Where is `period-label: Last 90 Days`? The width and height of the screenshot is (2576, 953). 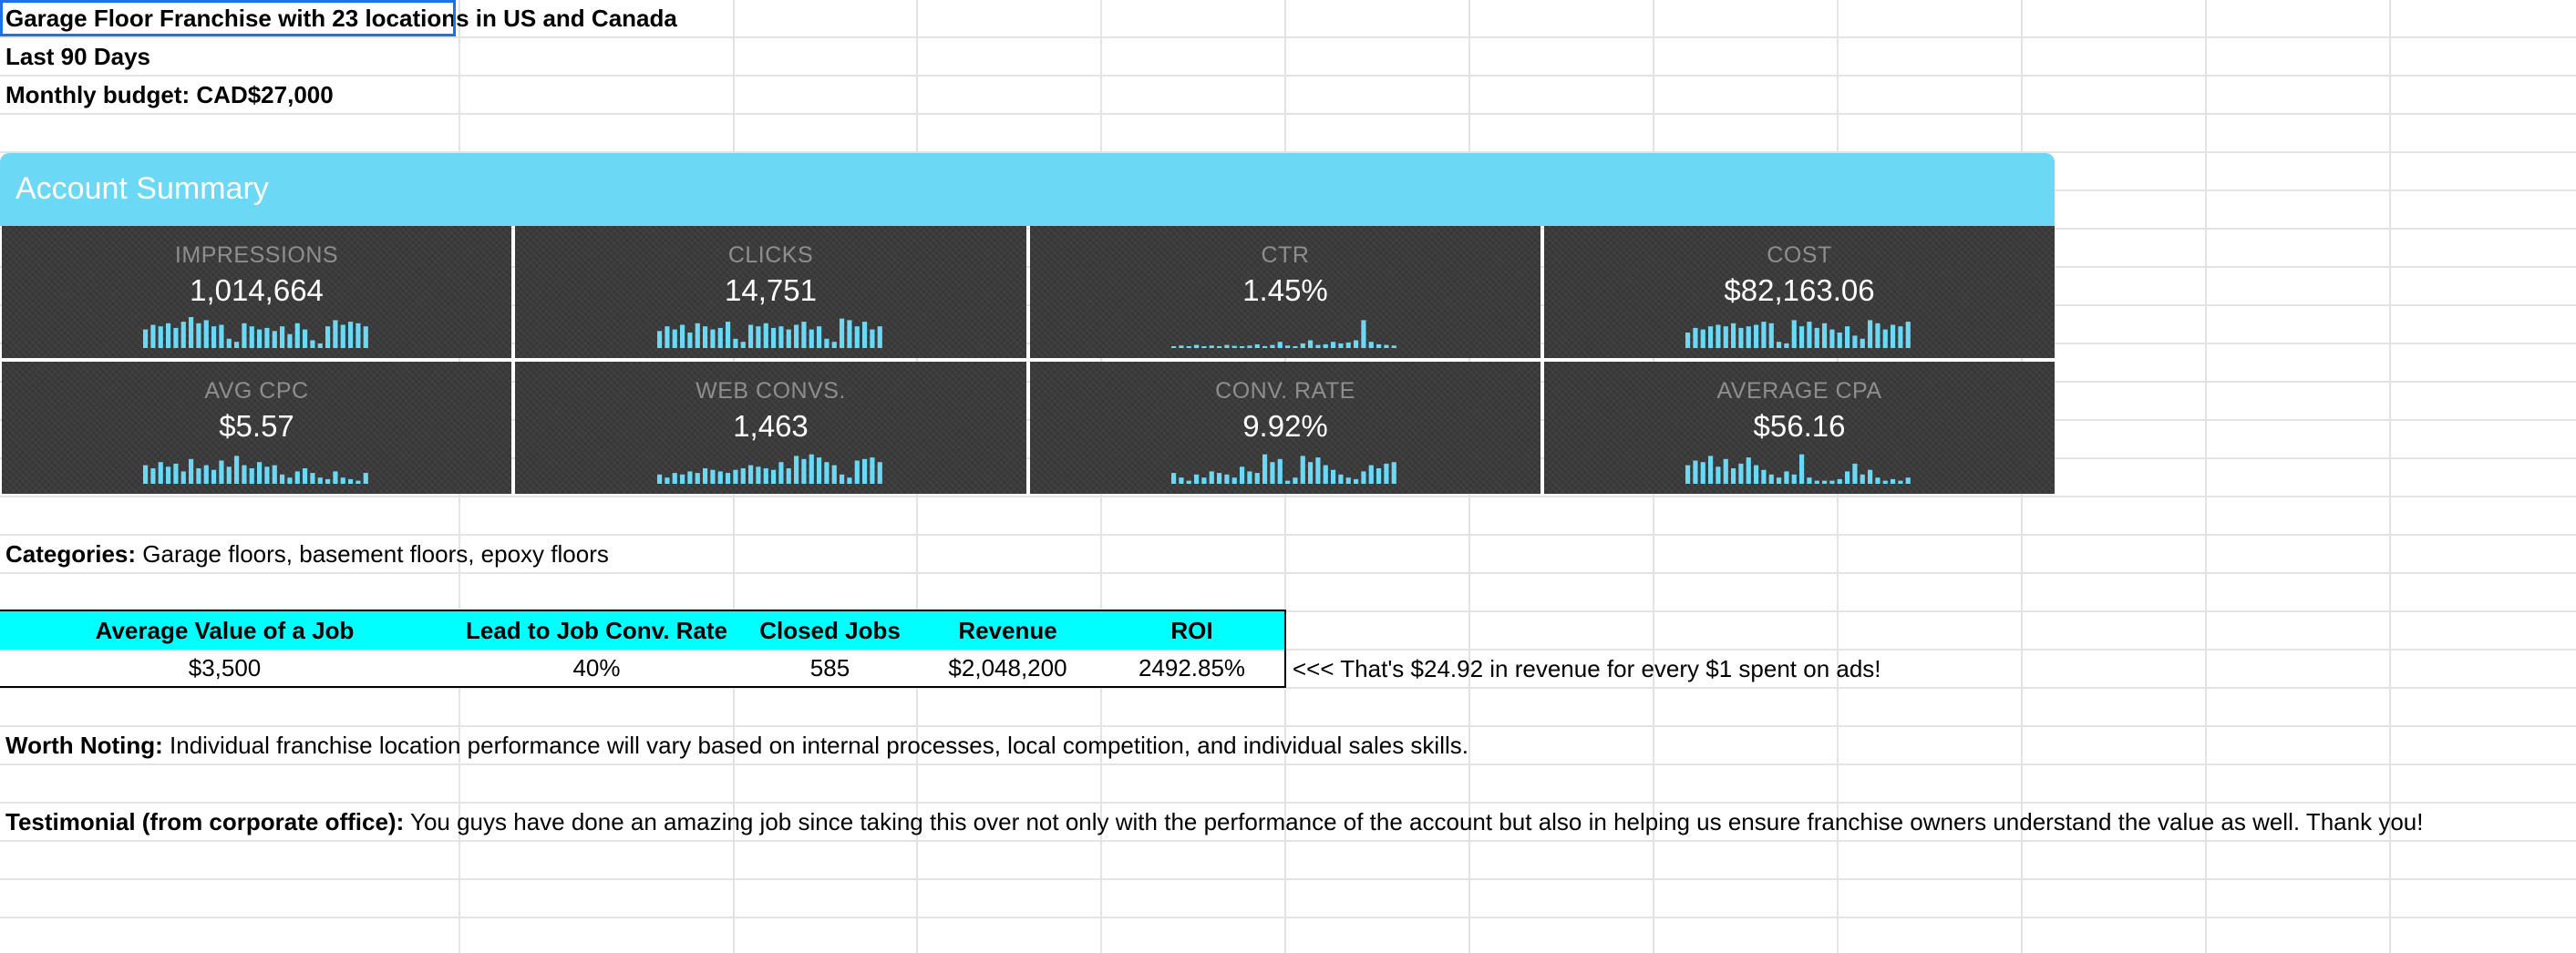 period-label: Last 90 Days is located at coordinates (77, 56).